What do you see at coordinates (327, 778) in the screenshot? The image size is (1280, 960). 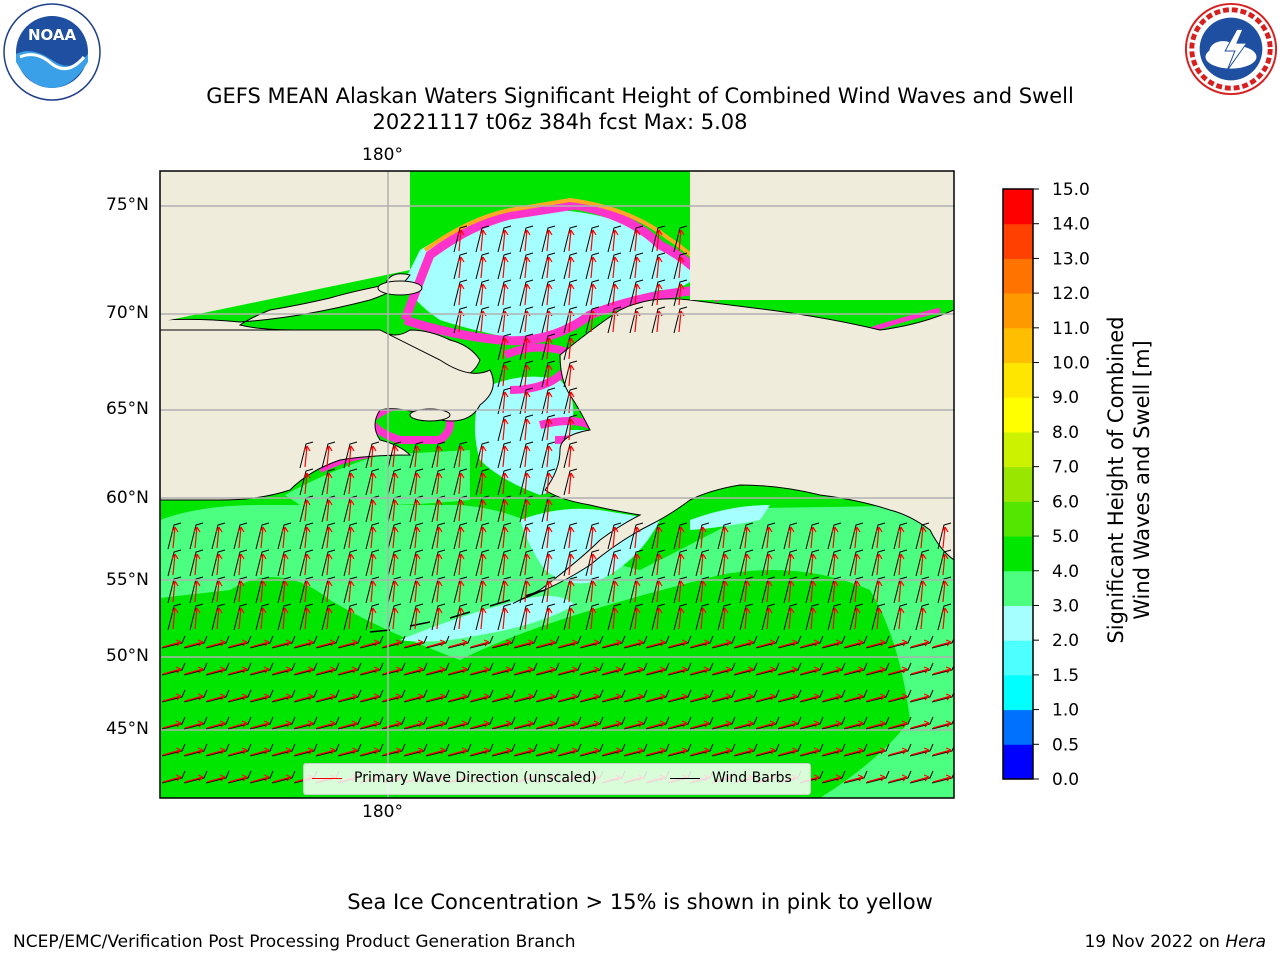 I see `legend-wave-swatch` at bounding box center [327, 778].